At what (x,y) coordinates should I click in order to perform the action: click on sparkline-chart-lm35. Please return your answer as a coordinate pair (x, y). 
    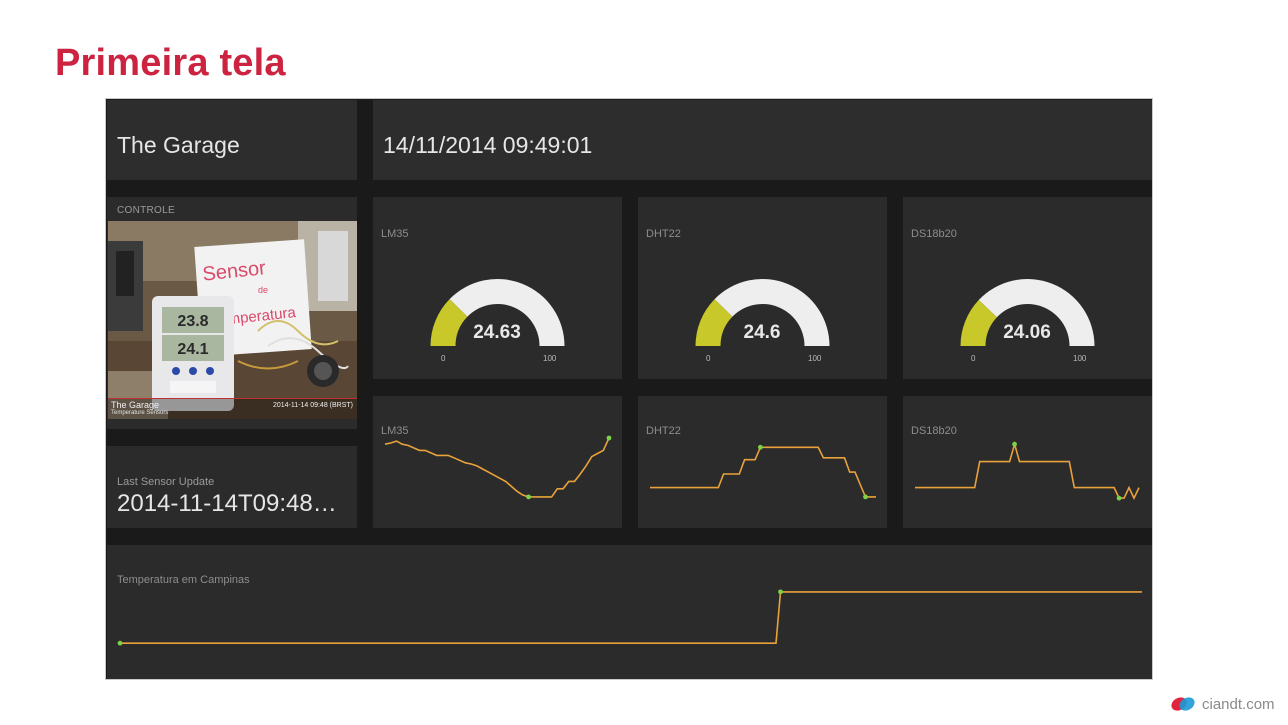
    Looking at the image, I should click on (498, 467).